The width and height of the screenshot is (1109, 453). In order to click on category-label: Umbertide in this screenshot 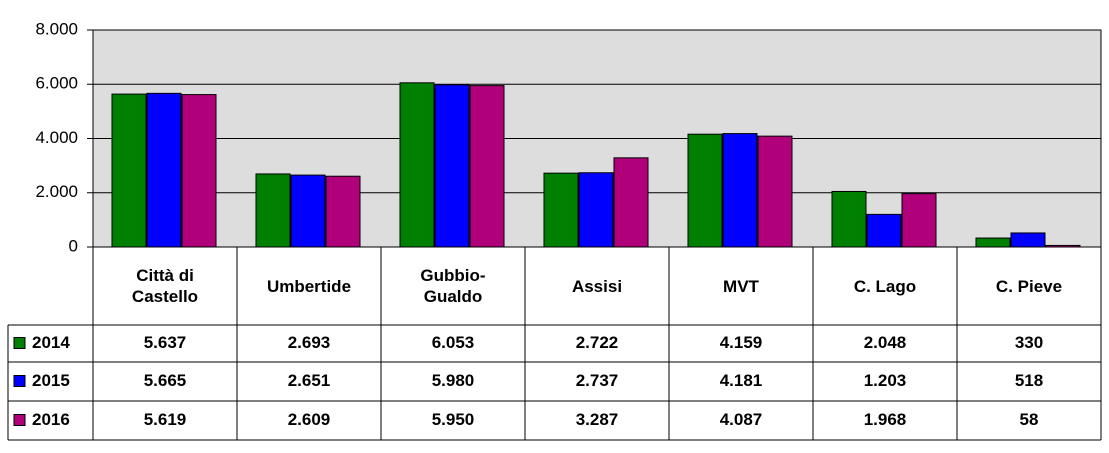, I will do `click(309, 286)`.